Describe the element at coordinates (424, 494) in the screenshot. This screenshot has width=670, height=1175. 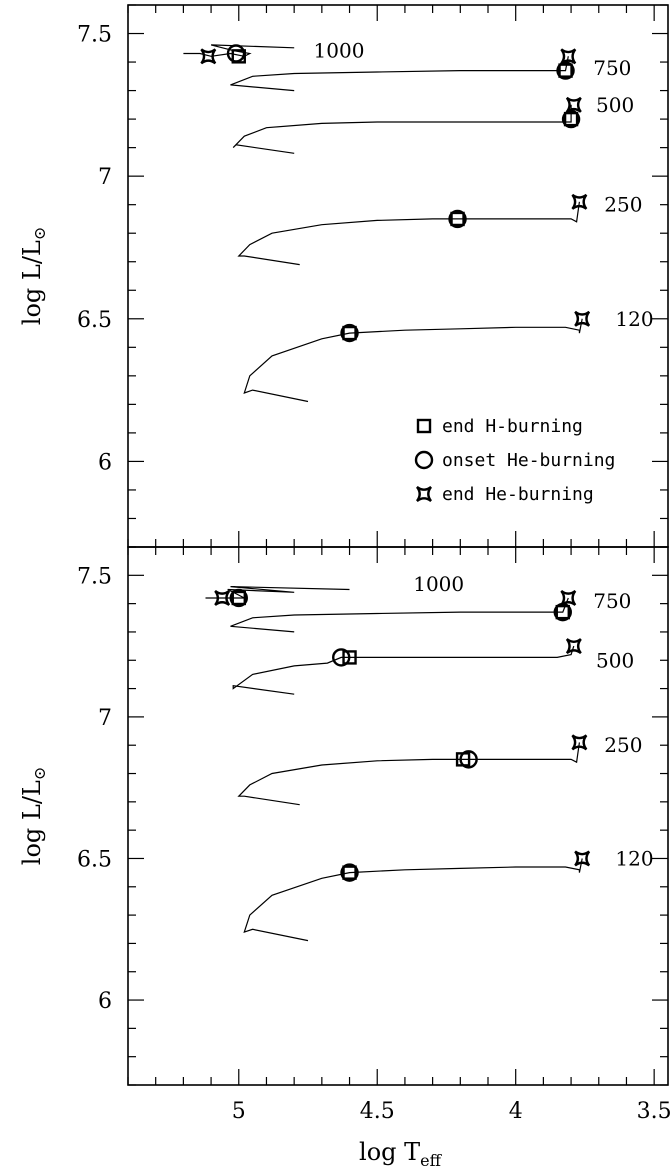
I see `legend-star-icon` at that location.